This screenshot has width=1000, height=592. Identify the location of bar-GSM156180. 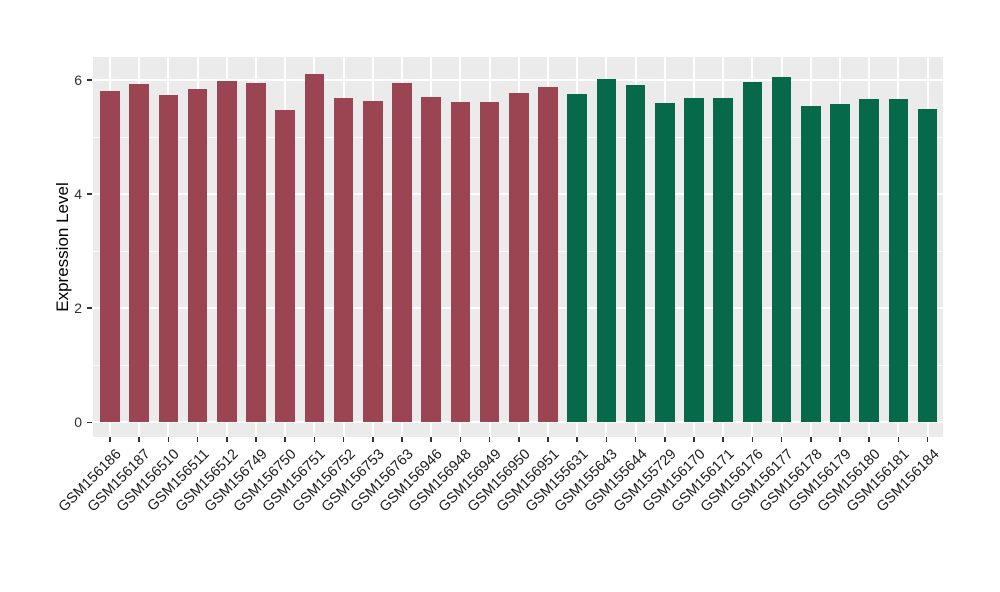
(869, 261).